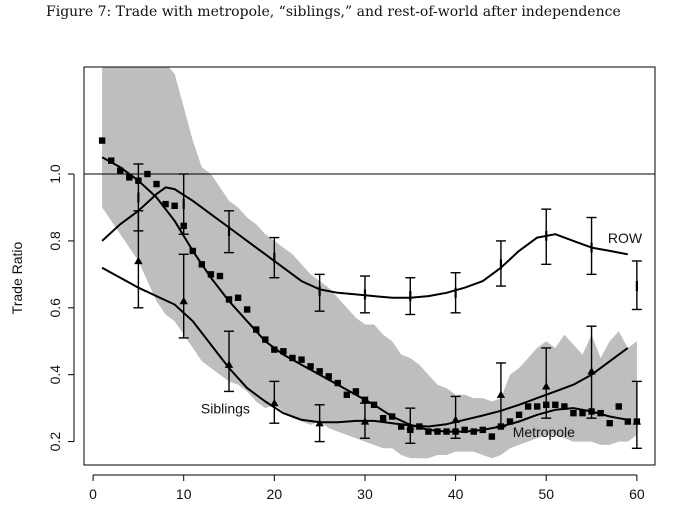 The height and width of the screenshot is (513, 677). Describe the element at coordinates (275, 494) in the screenshot. I see `x-tick-label: 20` at that location.